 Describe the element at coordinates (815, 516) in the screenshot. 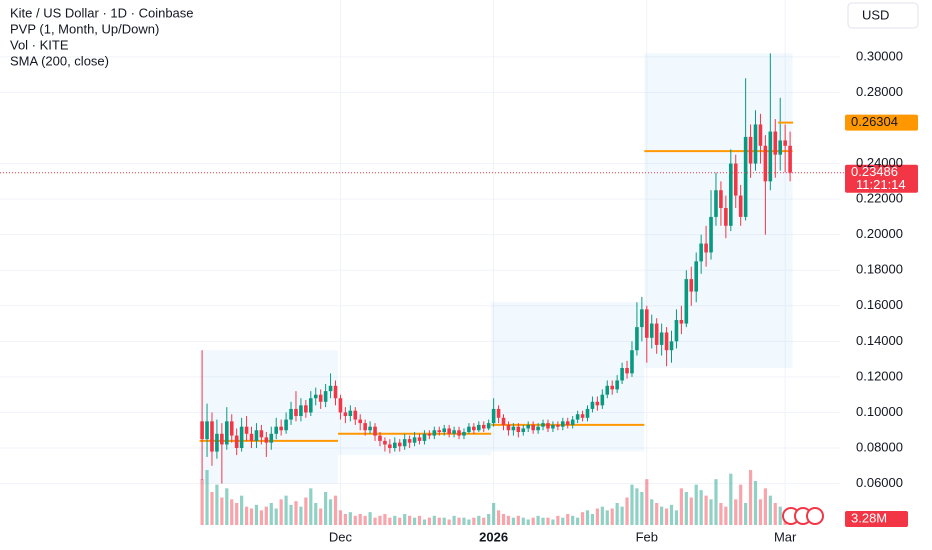

I see `event-icon` at that location.